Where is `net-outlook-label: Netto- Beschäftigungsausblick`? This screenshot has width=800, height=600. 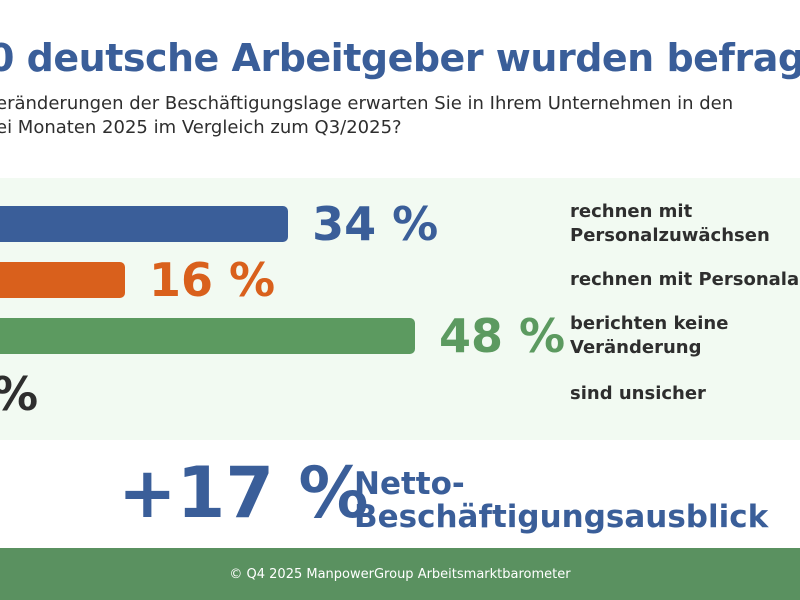 net-outlook-label: Netto- Beschäftigungsausblick is located at coordinates (561, 501).